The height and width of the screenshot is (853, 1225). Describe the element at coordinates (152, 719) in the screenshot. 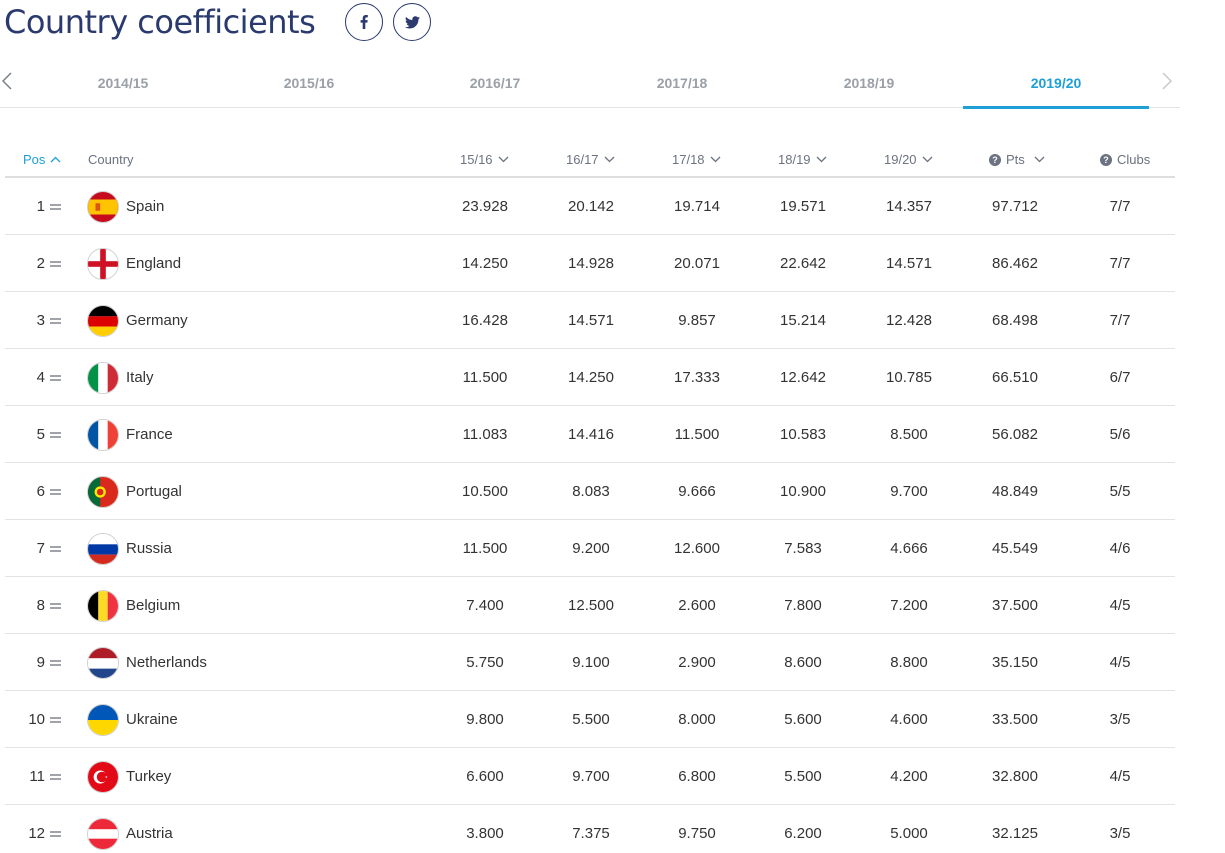

I see `country-name: Ukraine` at that location.